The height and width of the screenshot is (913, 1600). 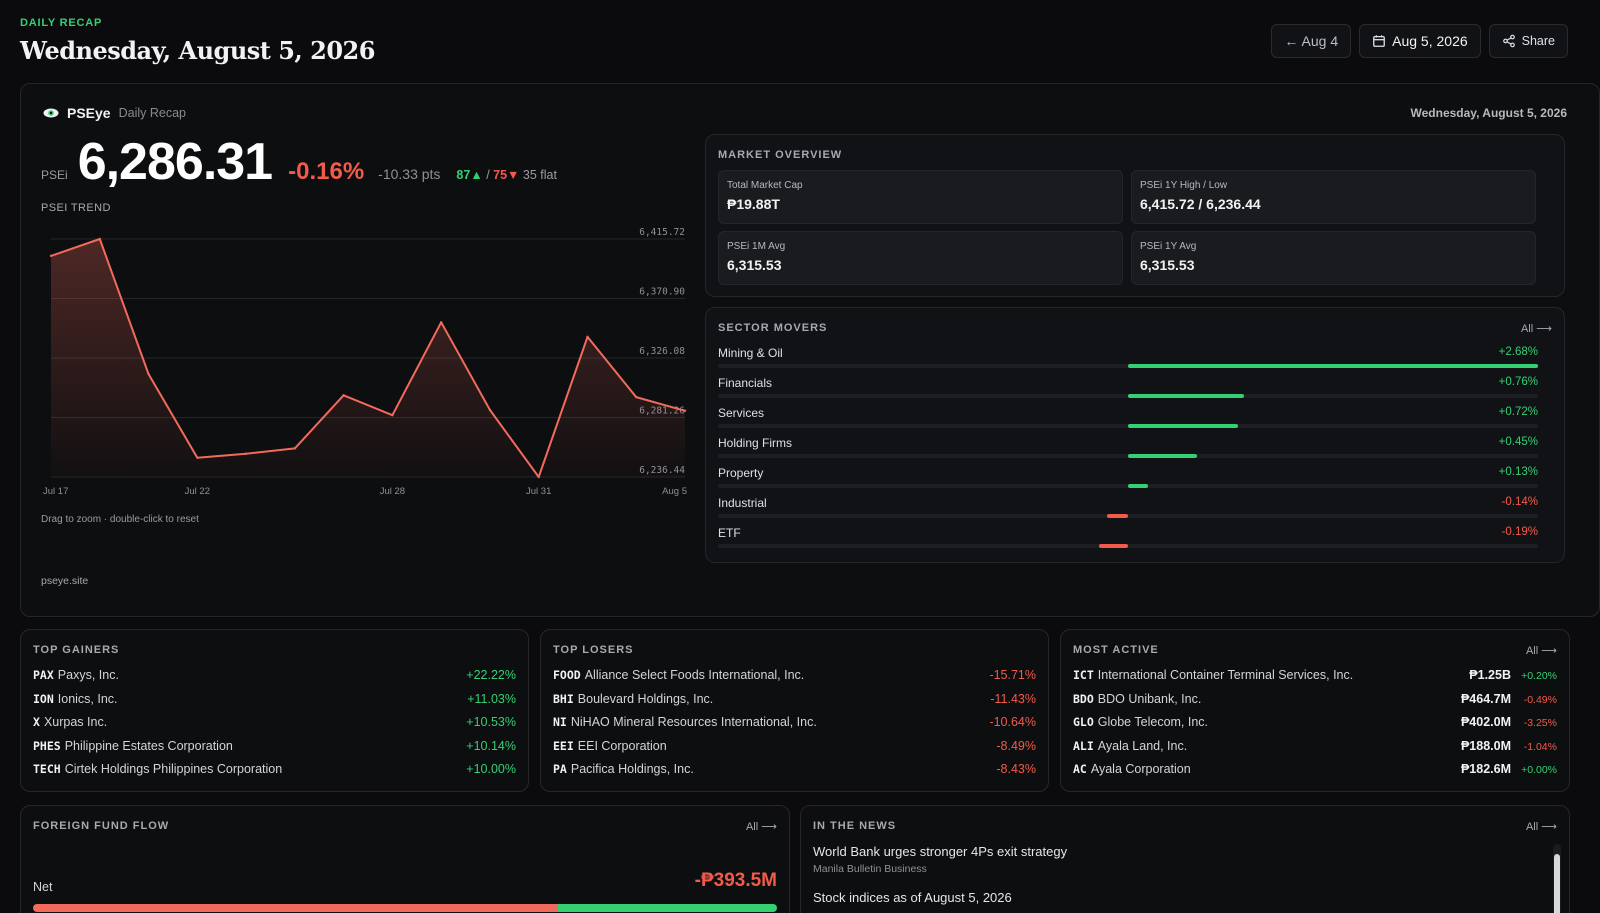 What do you see at coordinates (1430, 41) in the screenshot?
I see `date-label: Aug 5, 2026` at bounding box center [1430, 41].